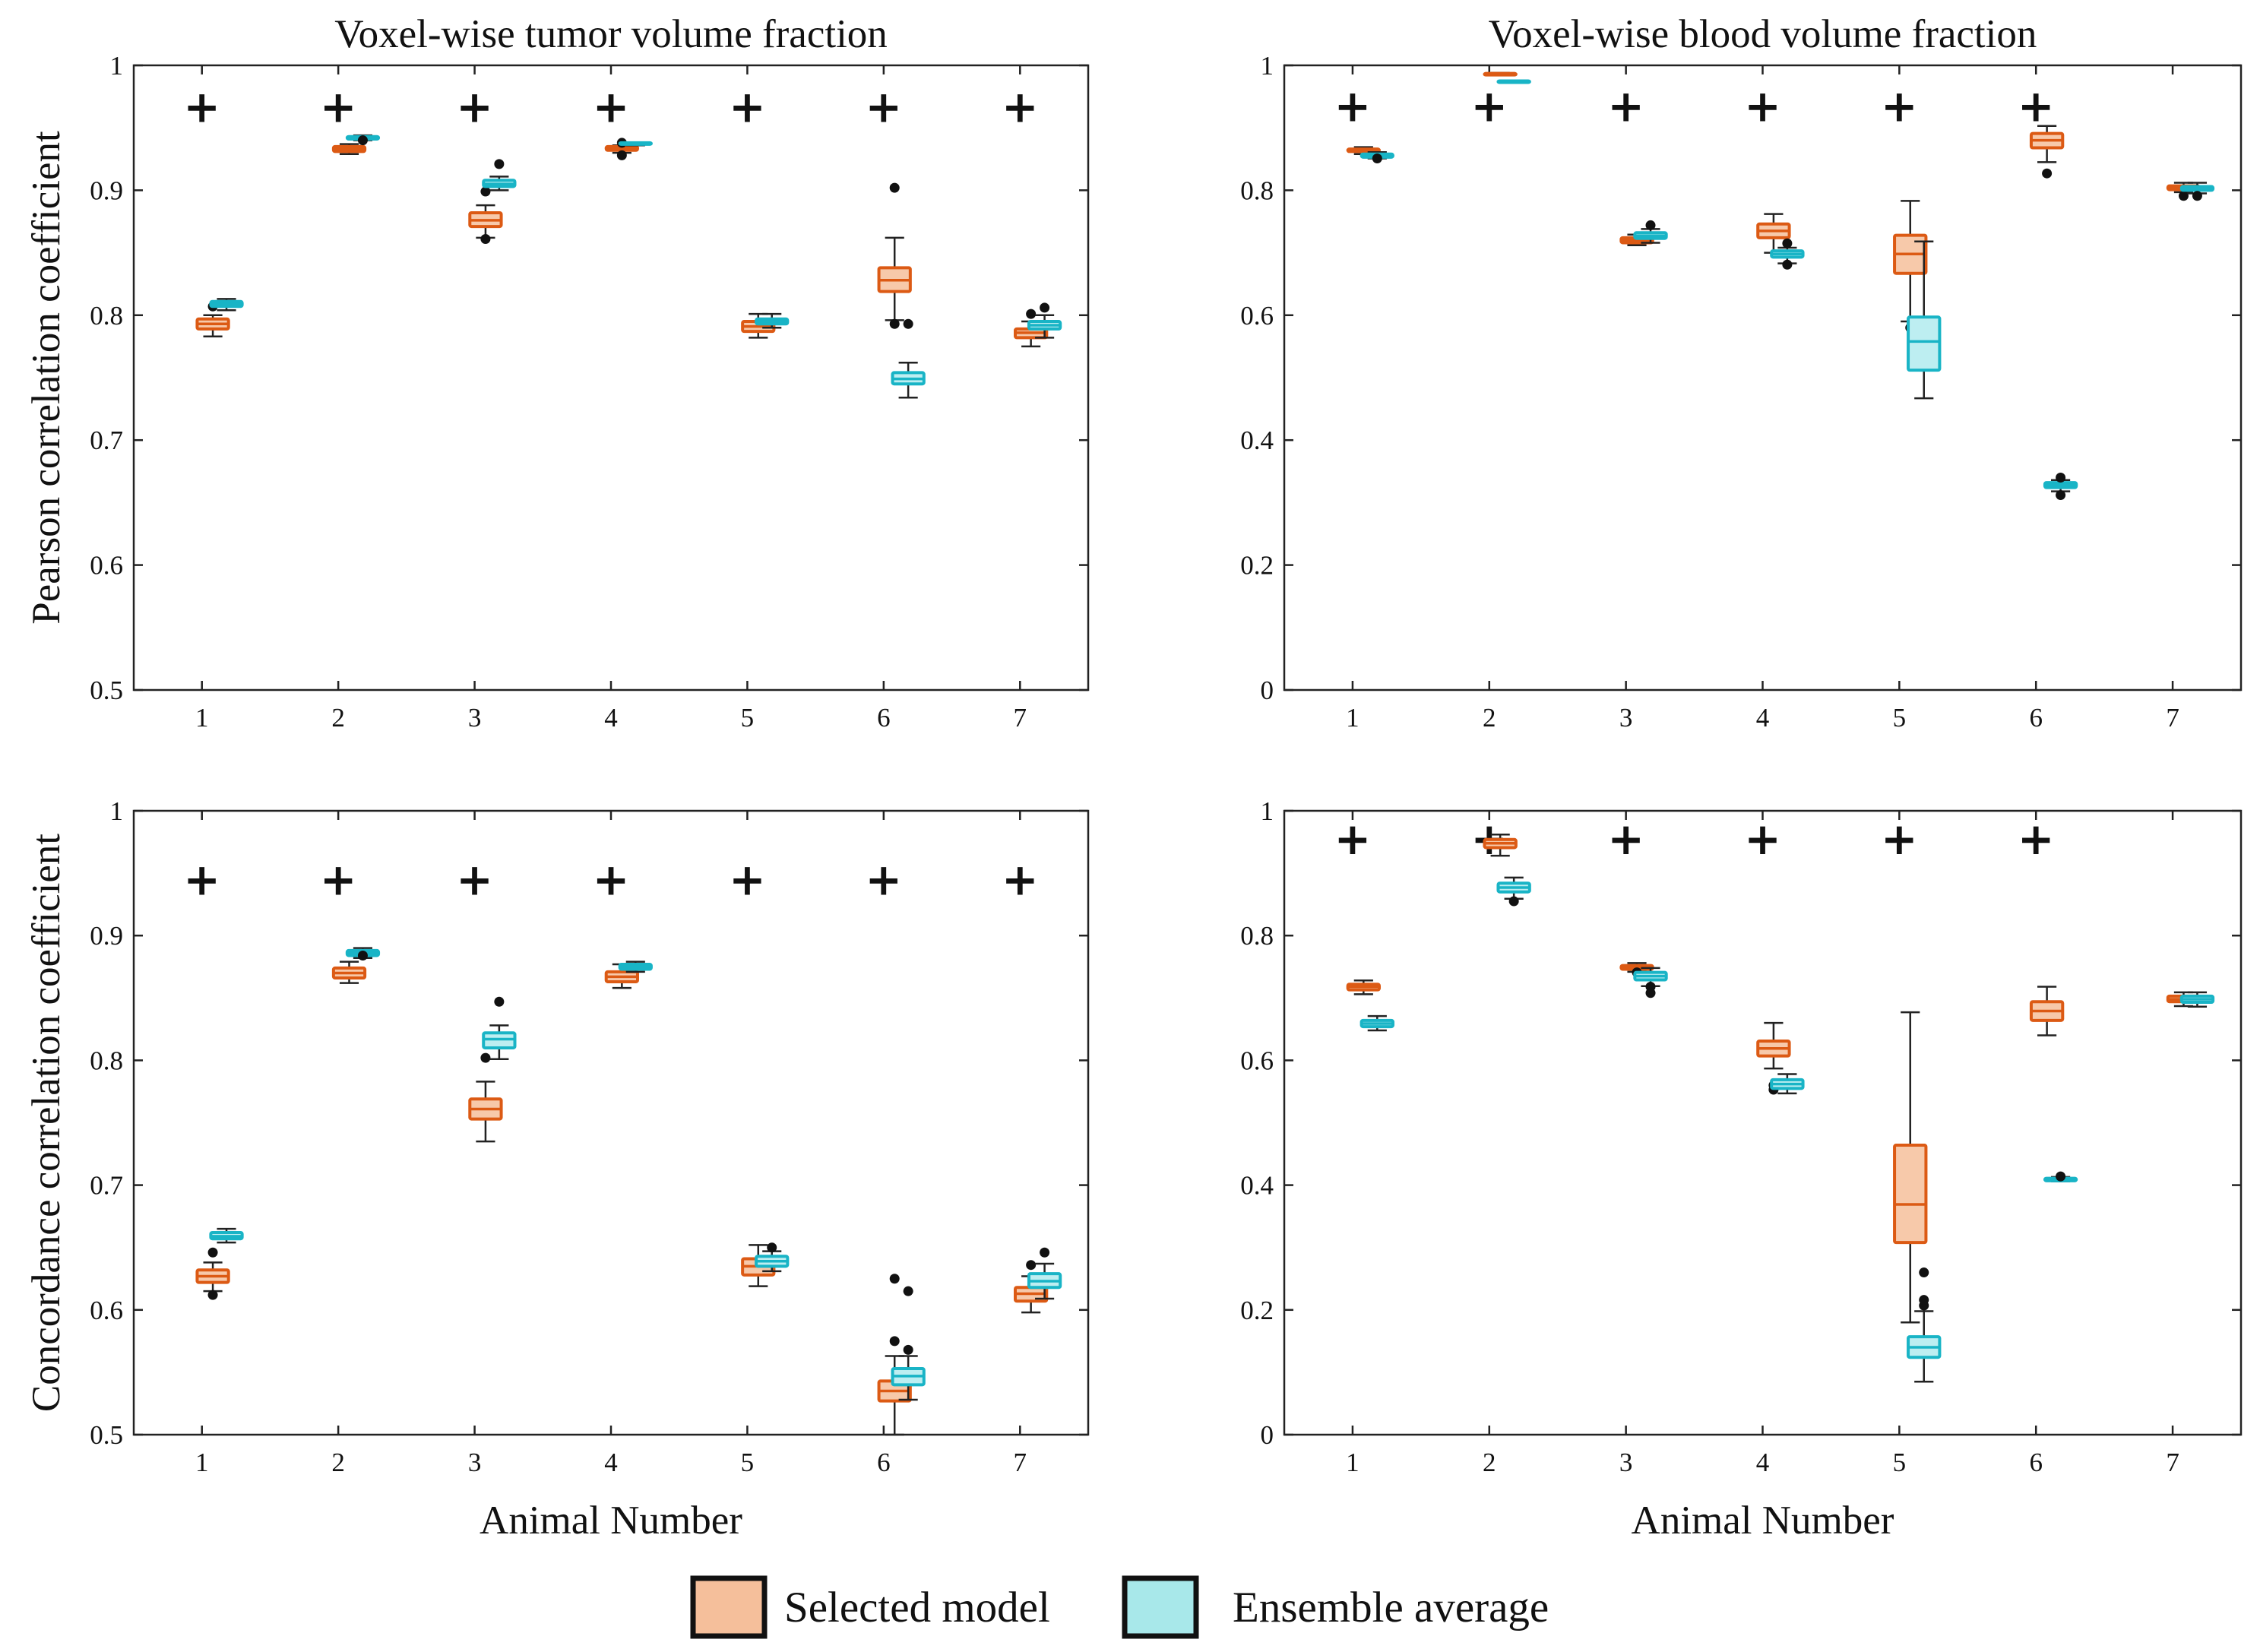 This screenshot has height=1652, width=2260. I want to click on box-iqr, so click(1924, 343).